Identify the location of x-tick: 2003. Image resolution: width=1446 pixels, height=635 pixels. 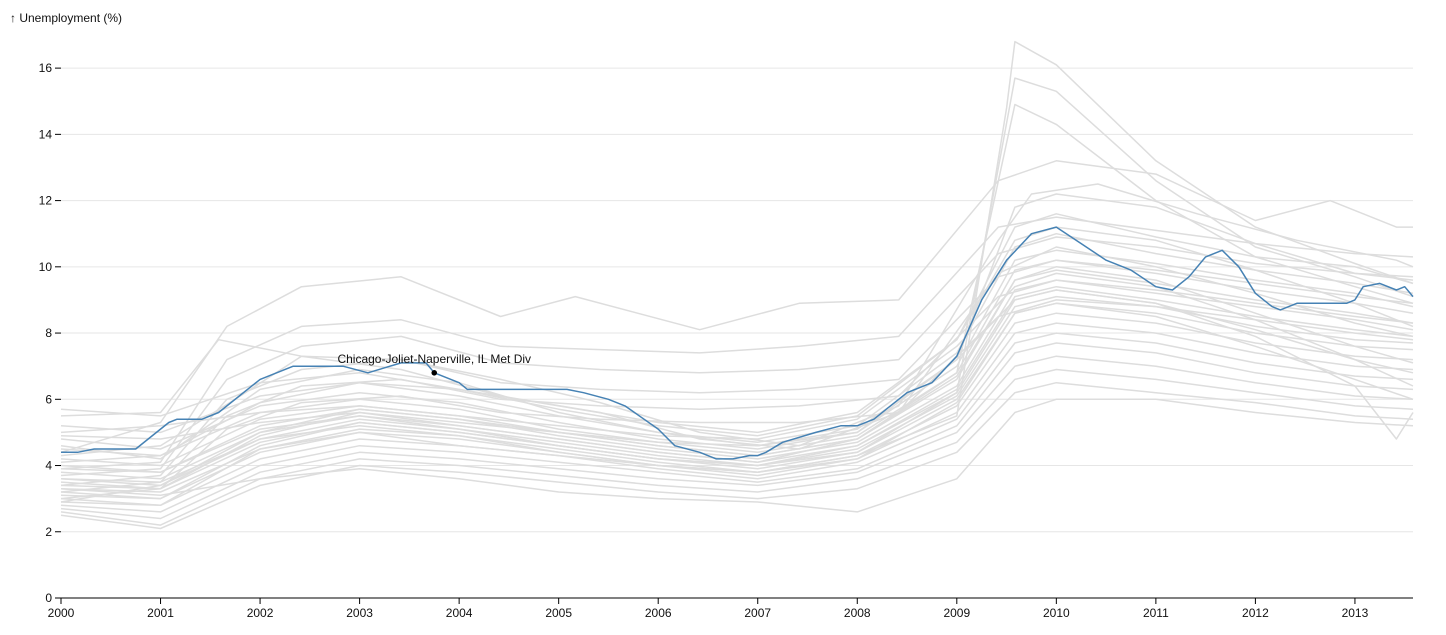
(359, 609).